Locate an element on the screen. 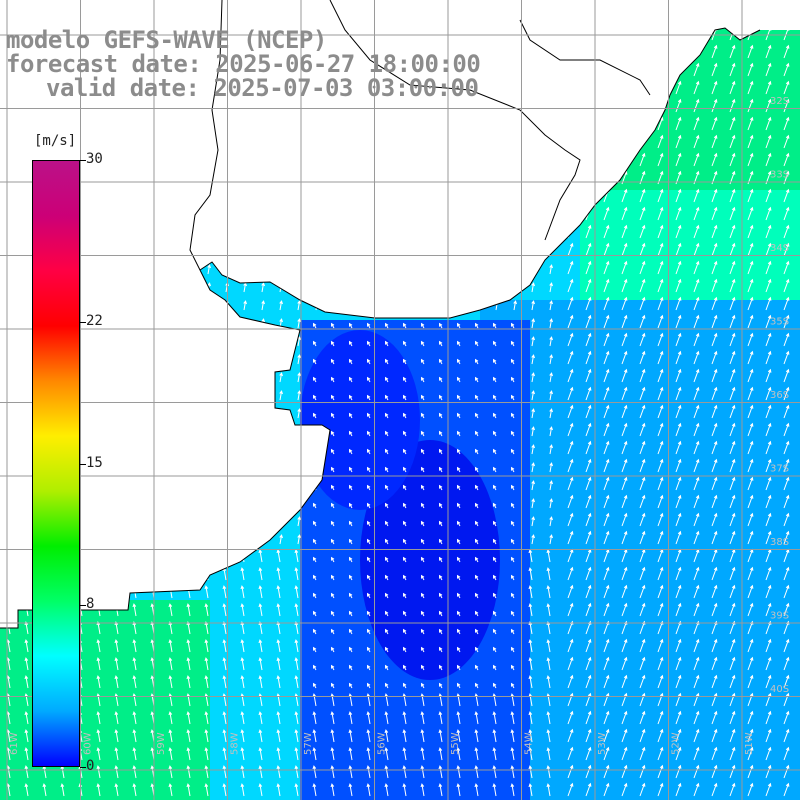  lon-label: 61W is located at coordinates (14, 743).